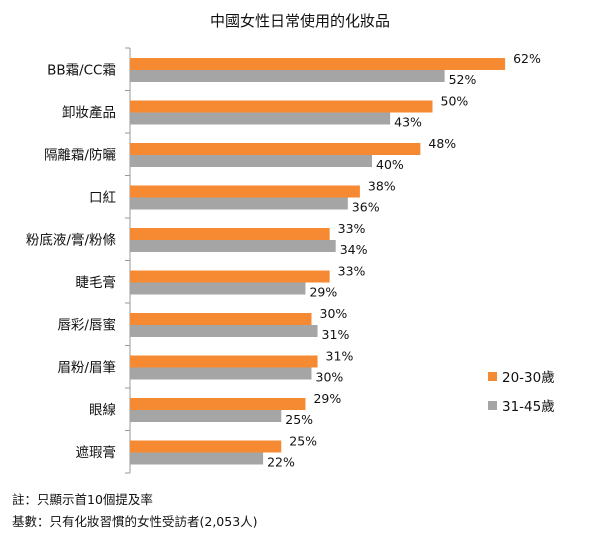 This screenshot has width=600, height=534. I want to click on category-label: 卸妝產品, so click(89, 112).